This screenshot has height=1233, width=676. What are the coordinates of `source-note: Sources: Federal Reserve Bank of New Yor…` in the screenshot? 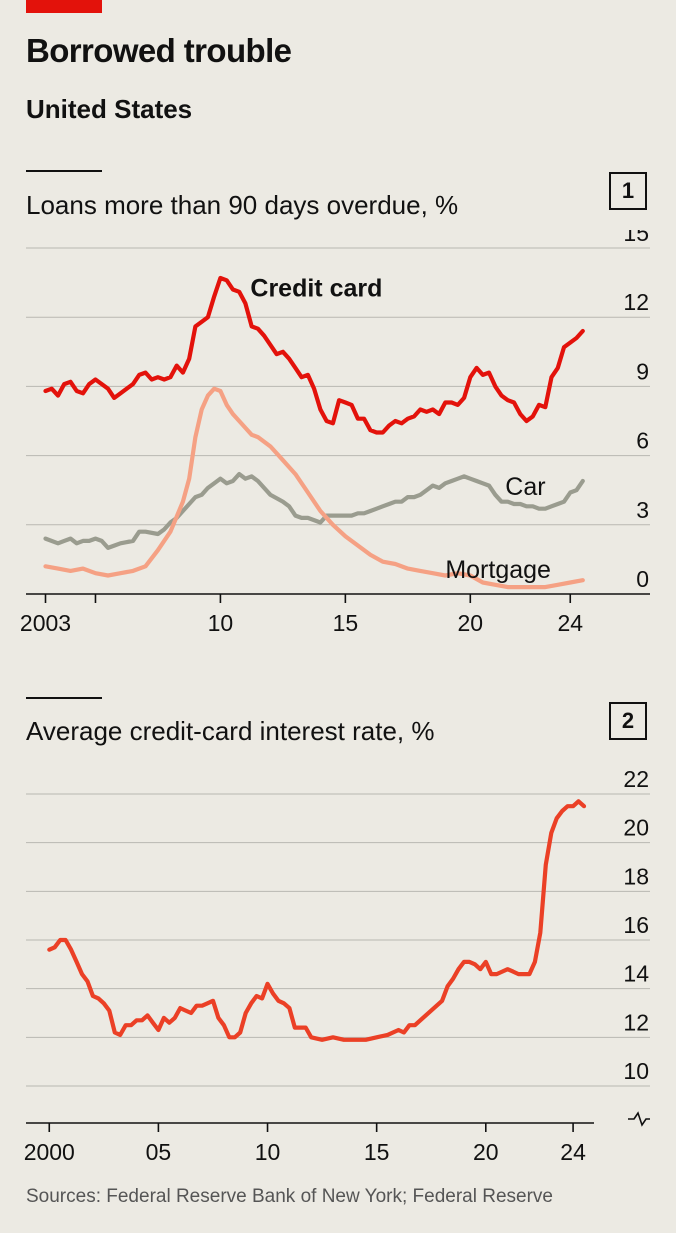 It's located at (289, 1196).